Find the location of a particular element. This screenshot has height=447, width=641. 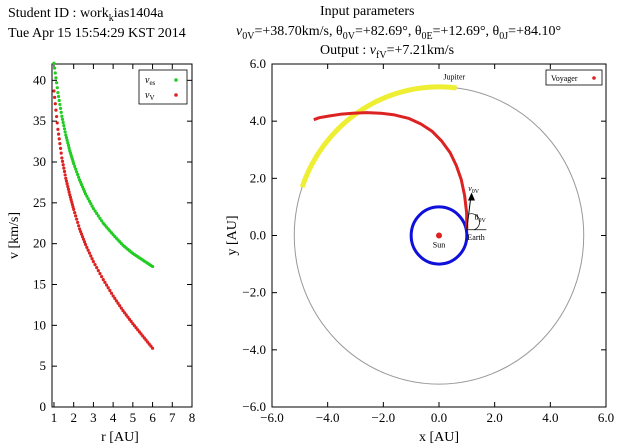

left-y-tick-label: 15 is located at coordinates (39, 284).